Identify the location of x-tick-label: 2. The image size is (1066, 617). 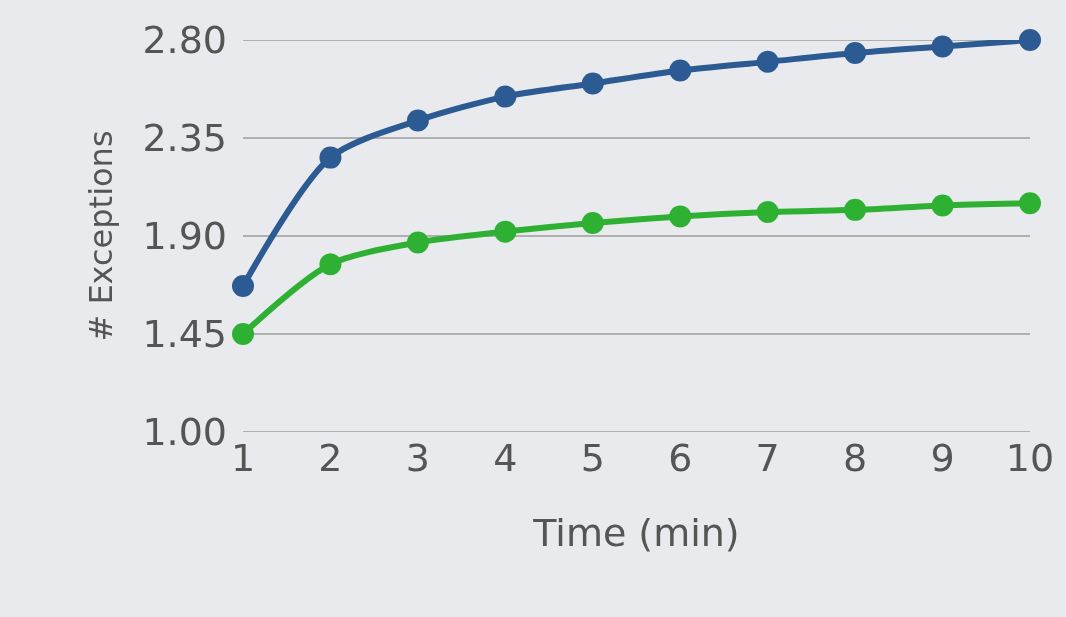
(330, 458).